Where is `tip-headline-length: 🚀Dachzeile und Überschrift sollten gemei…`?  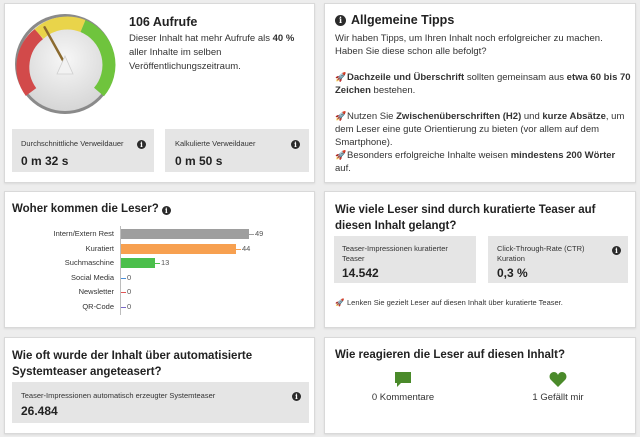 tip-headline-length: 🚀Dachzeile und Überschrift sollten gemei… is located at coordinates (483, 84).